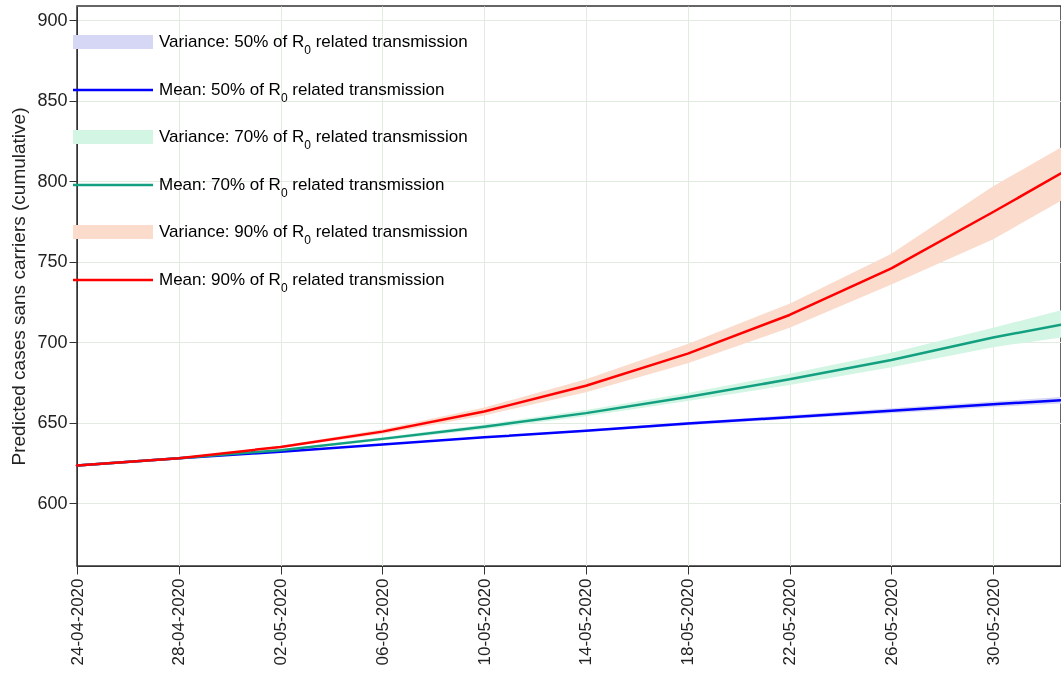 The height and width of the screenshot is (684, 1061). I want to click on x-tick-label: 28-04-2020, so click(179, 622).